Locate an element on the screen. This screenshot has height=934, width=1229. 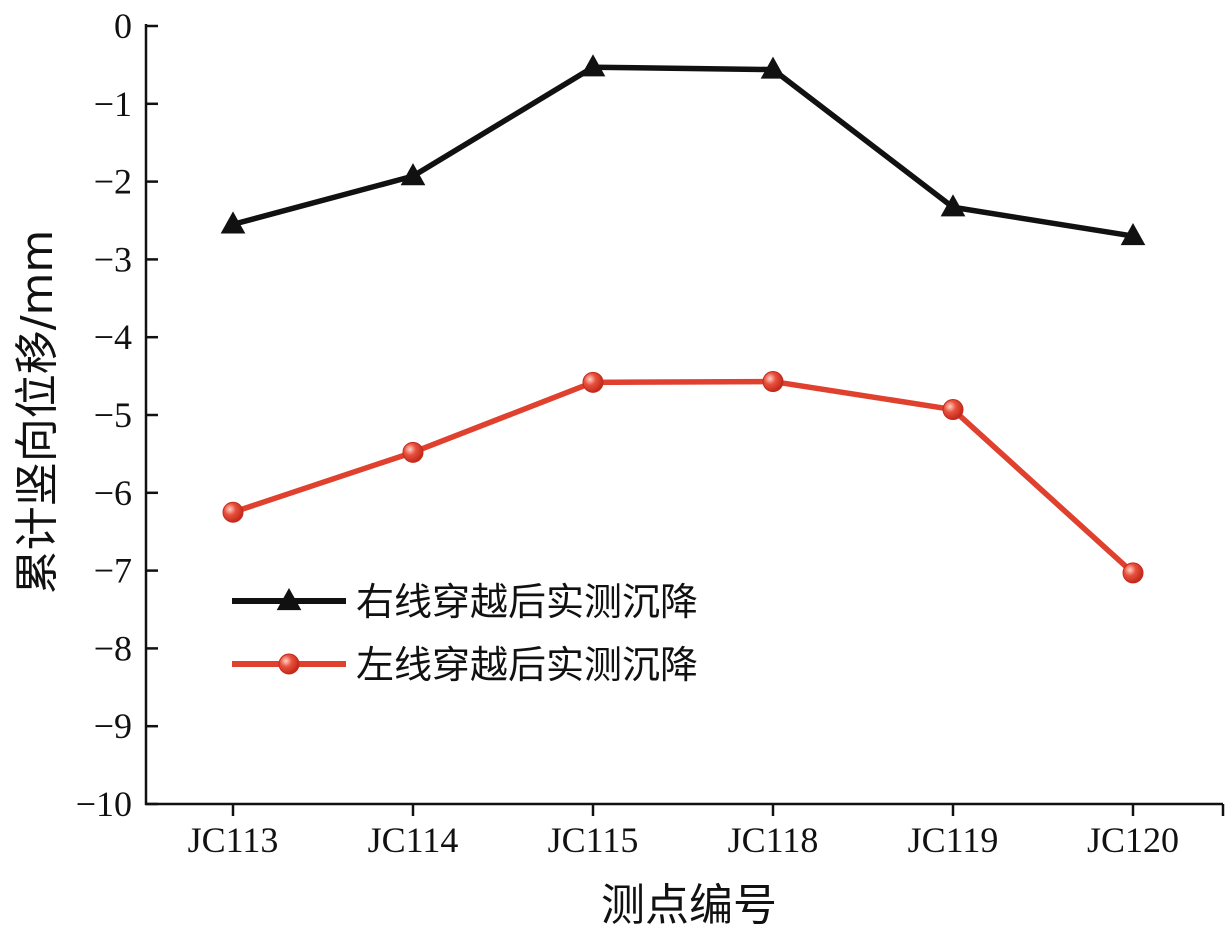
y-tick-label: −7 is located at coordinates (113, 571).